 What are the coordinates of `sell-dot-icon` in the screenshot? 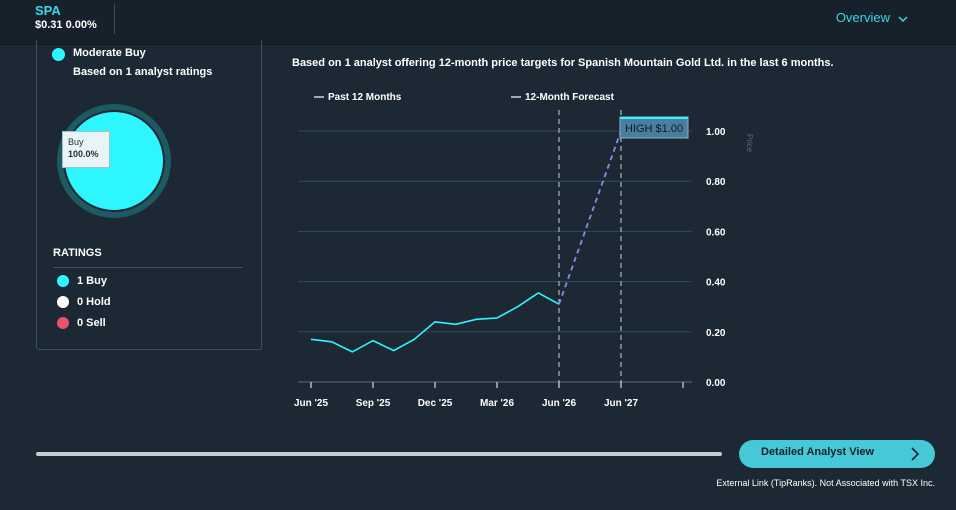 It's located at (63, 323).